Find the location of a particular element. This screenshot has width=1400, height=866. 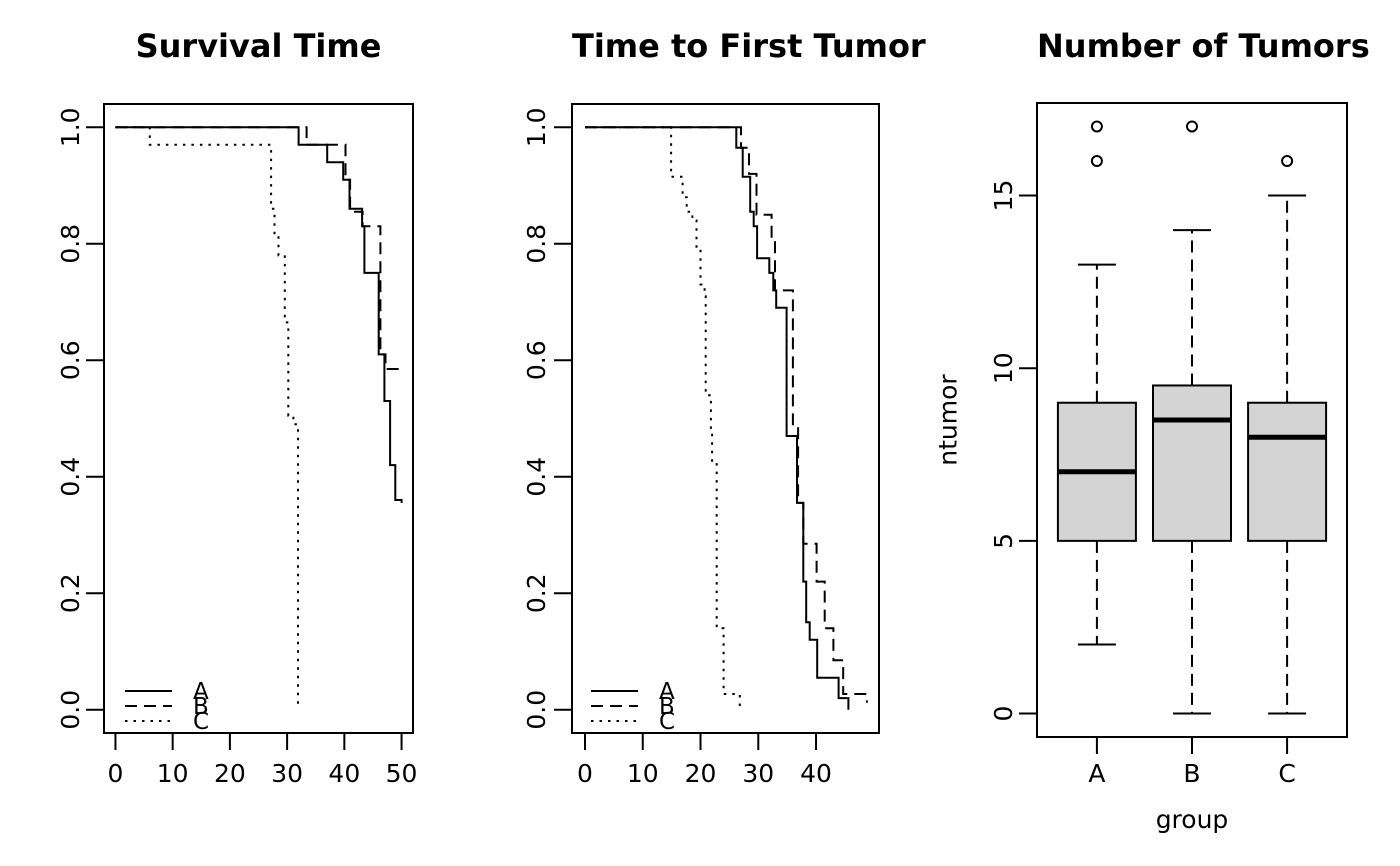

outlier-B is located at coordinates (1192, 126).